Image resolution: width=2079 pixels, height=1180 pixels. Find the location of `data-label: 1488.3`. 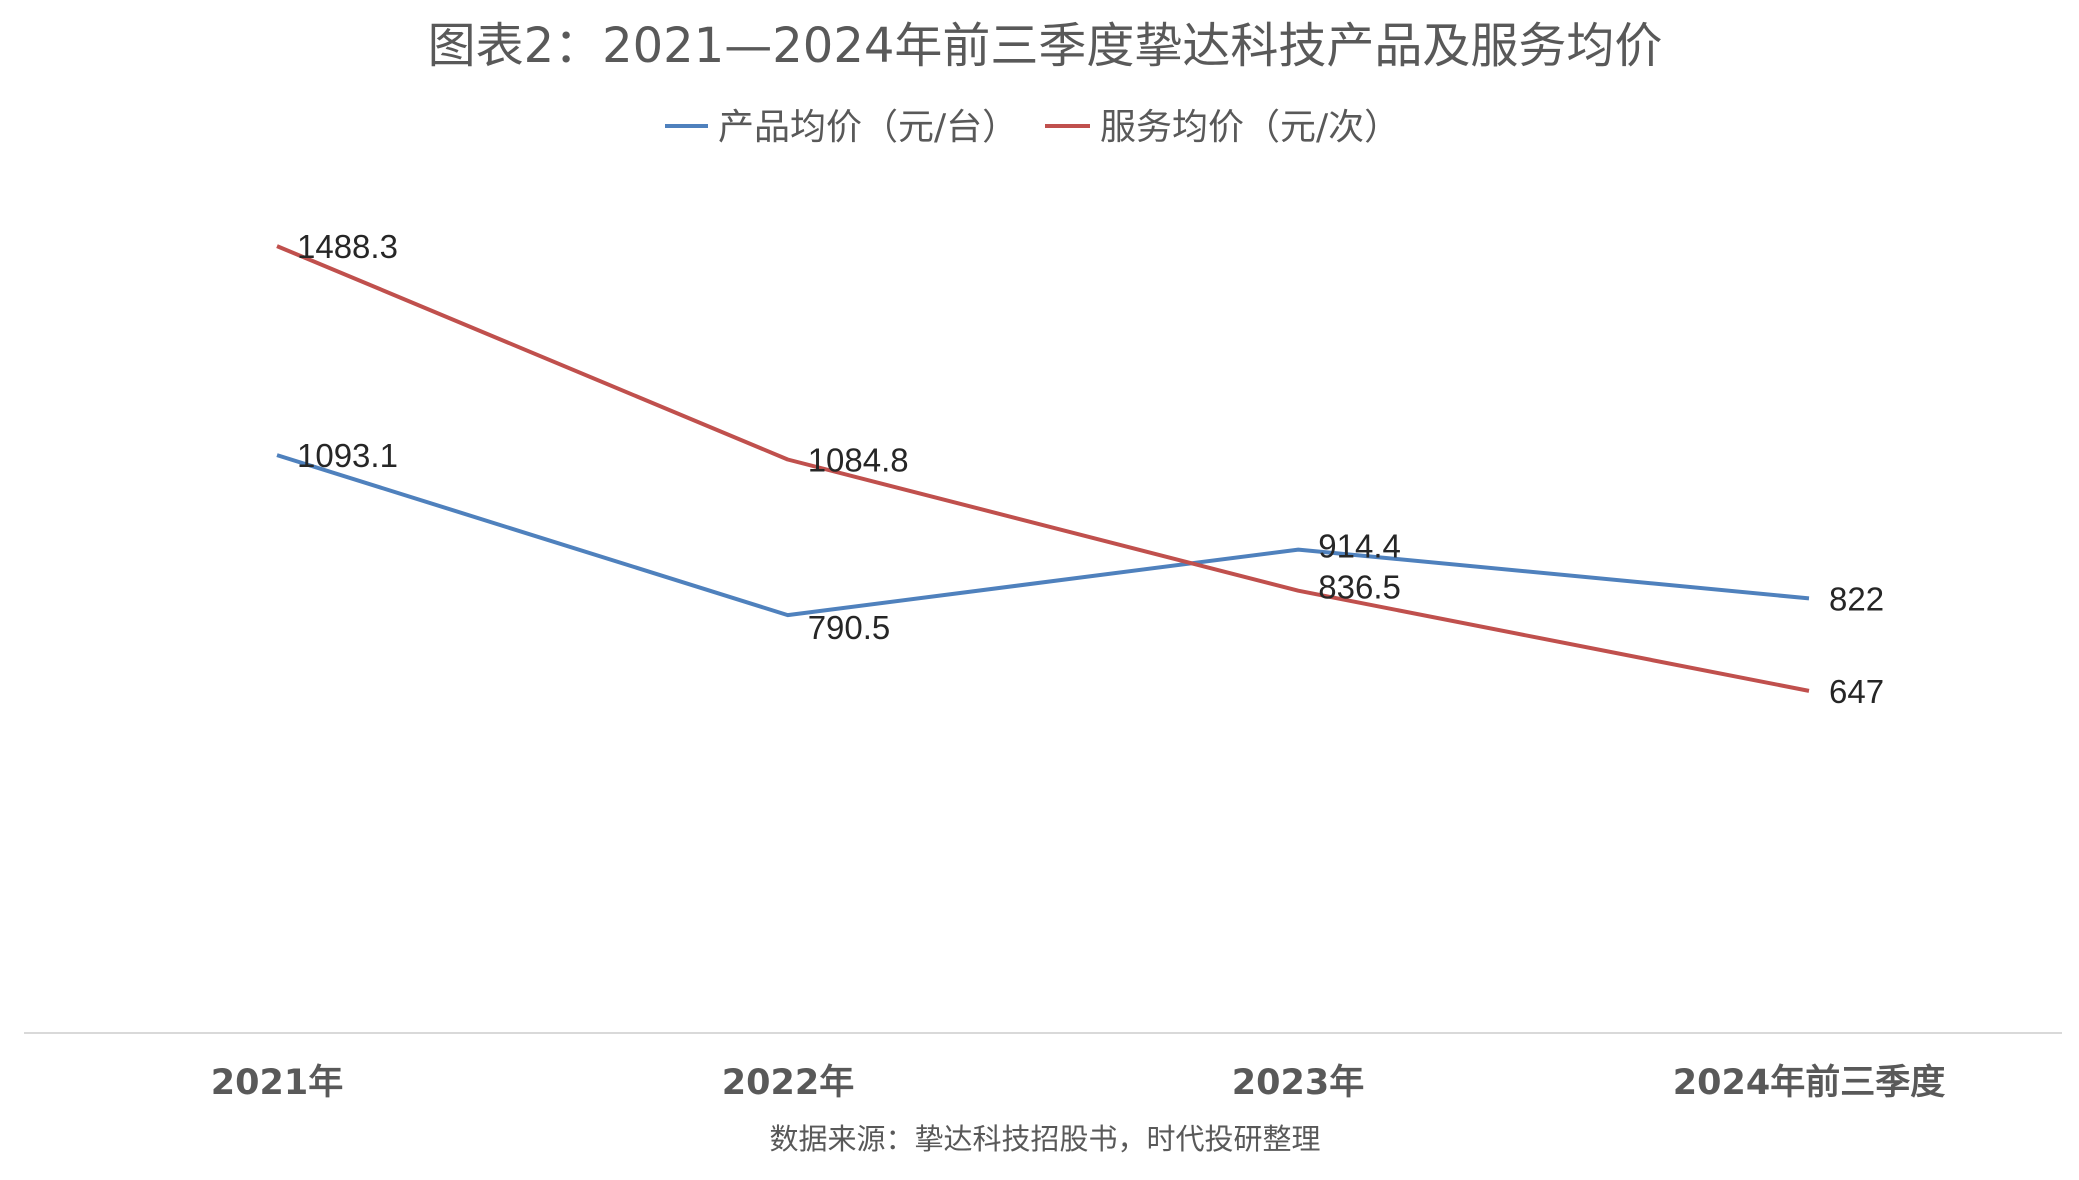

data-label: 1488.3 is located at coordinates (347, 246).